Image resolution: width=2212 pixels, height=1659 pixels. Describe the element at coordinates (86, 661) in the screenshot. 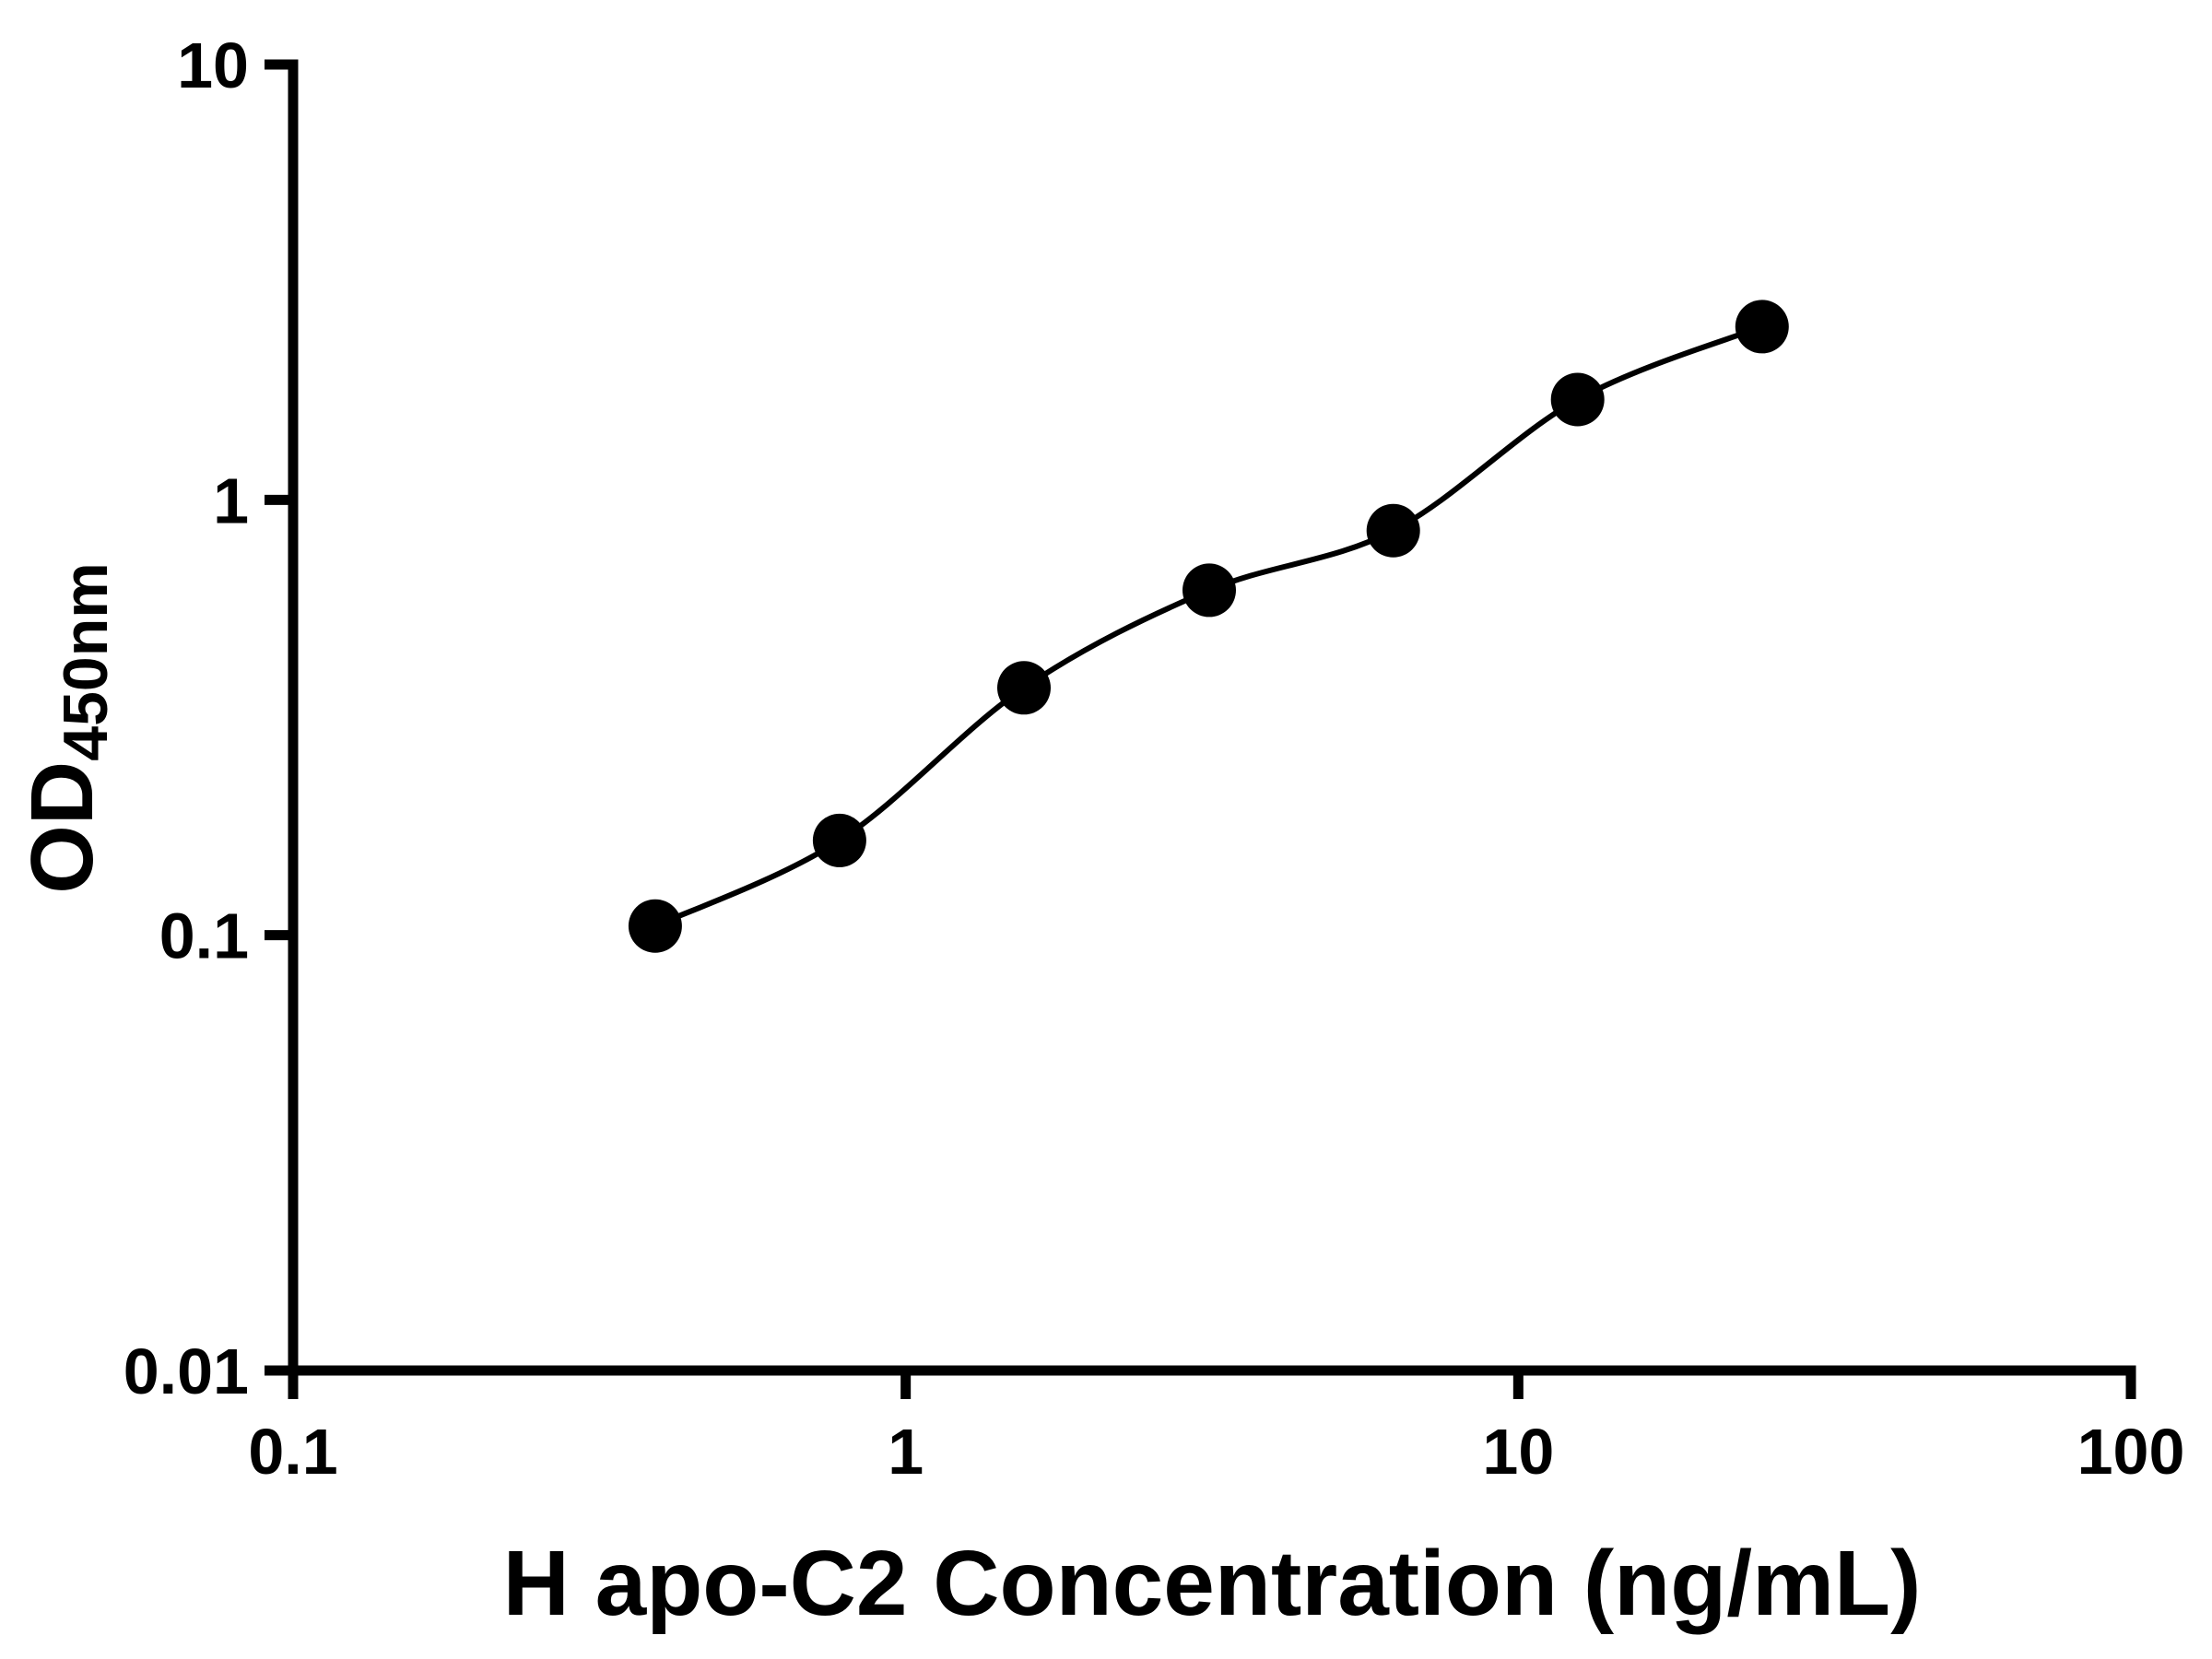

I see `y-axis-title-subscript: 450nm` at that location.